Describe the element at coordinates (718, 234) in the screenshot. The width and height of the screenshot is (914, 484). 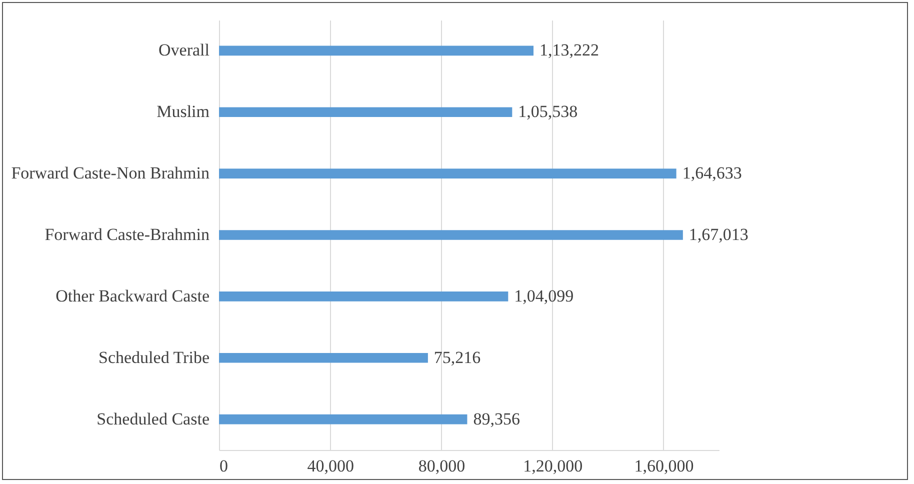
I see `data-label: 1,67,013` at that location.